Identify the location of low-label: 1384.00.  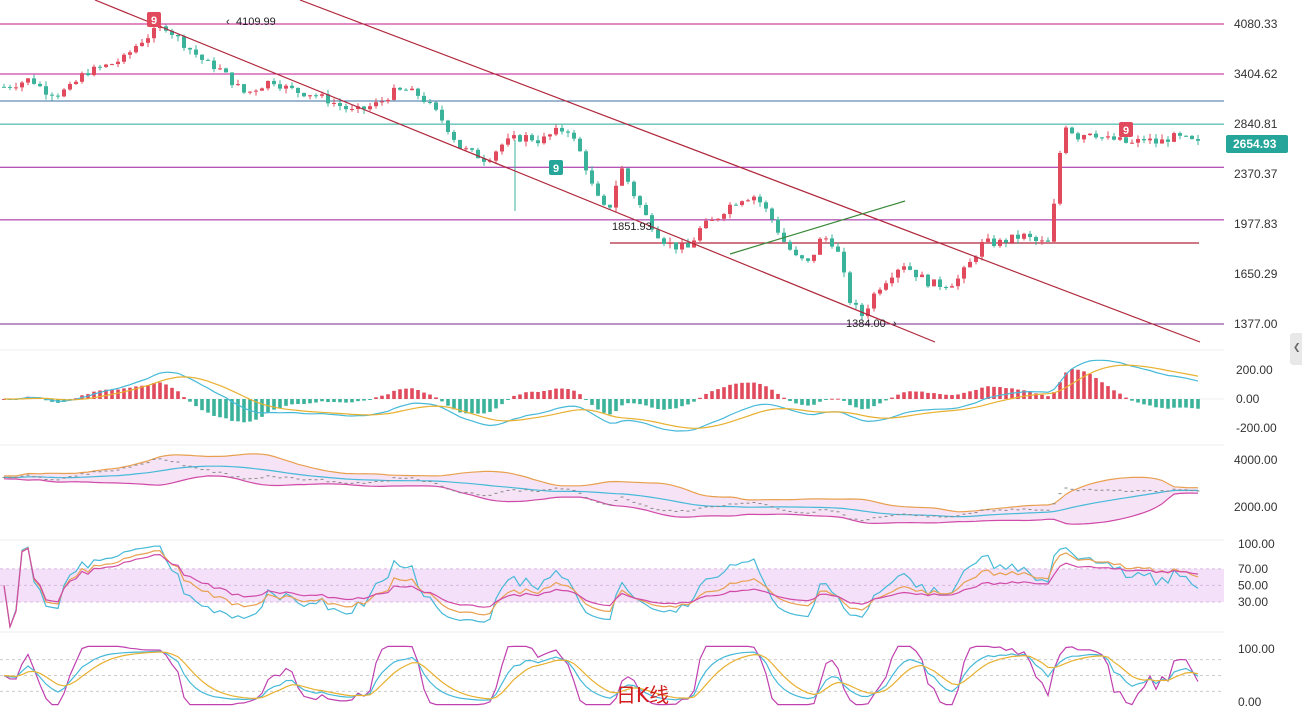
(866, 324).